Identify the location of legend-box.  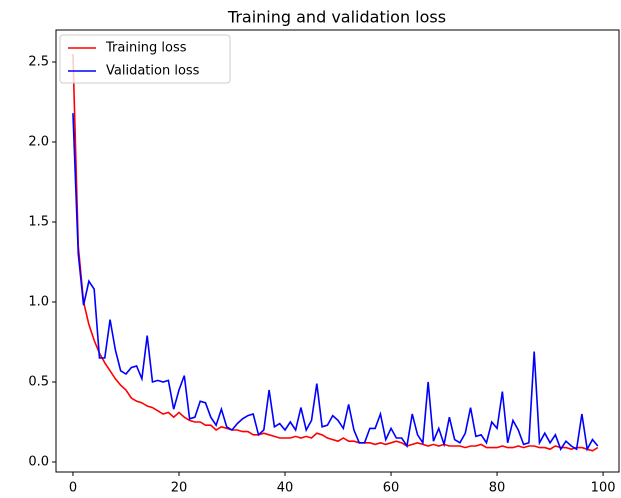
(145, 59).